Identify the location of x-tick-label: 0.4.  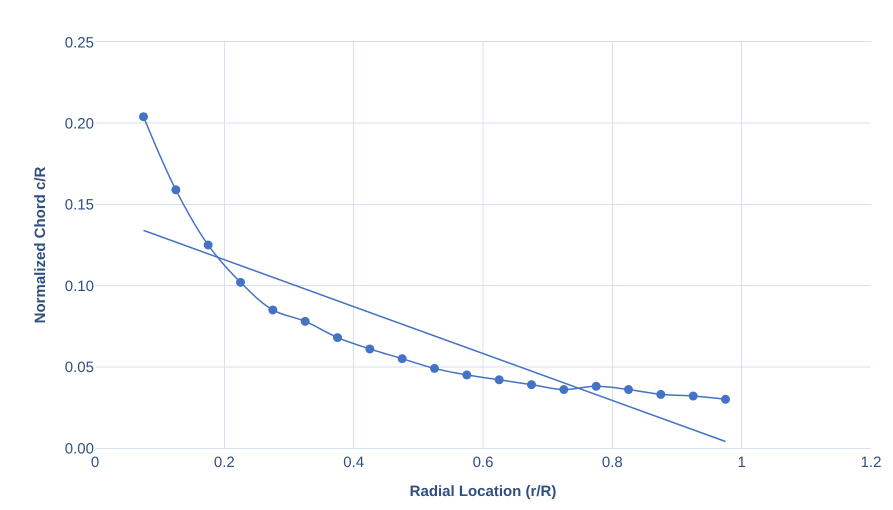
(353, 462).